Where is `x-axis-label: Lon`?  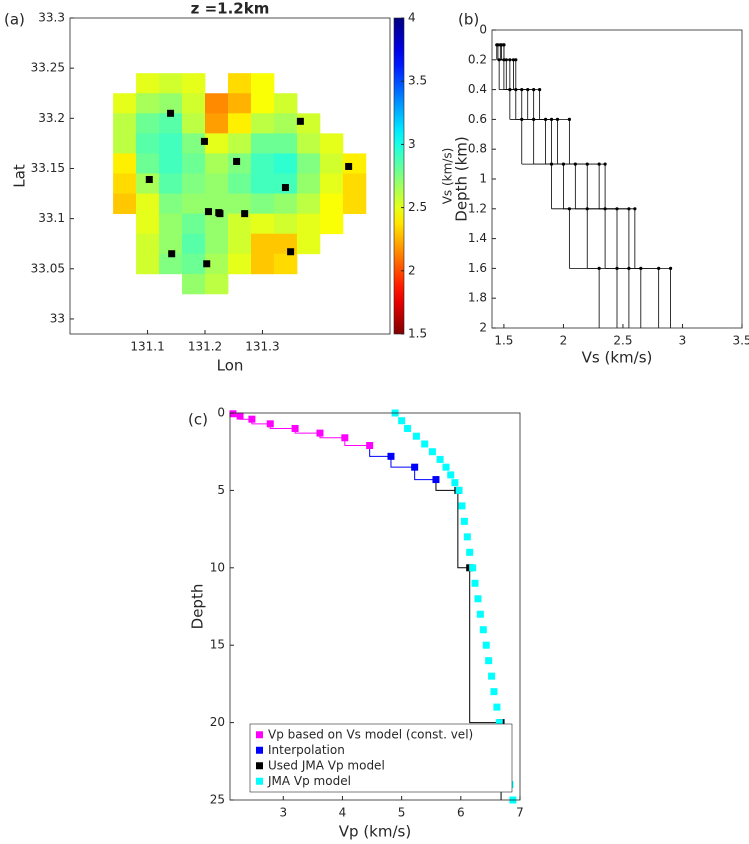
x-axis-label: Lon is located at coordinates (230, 366).